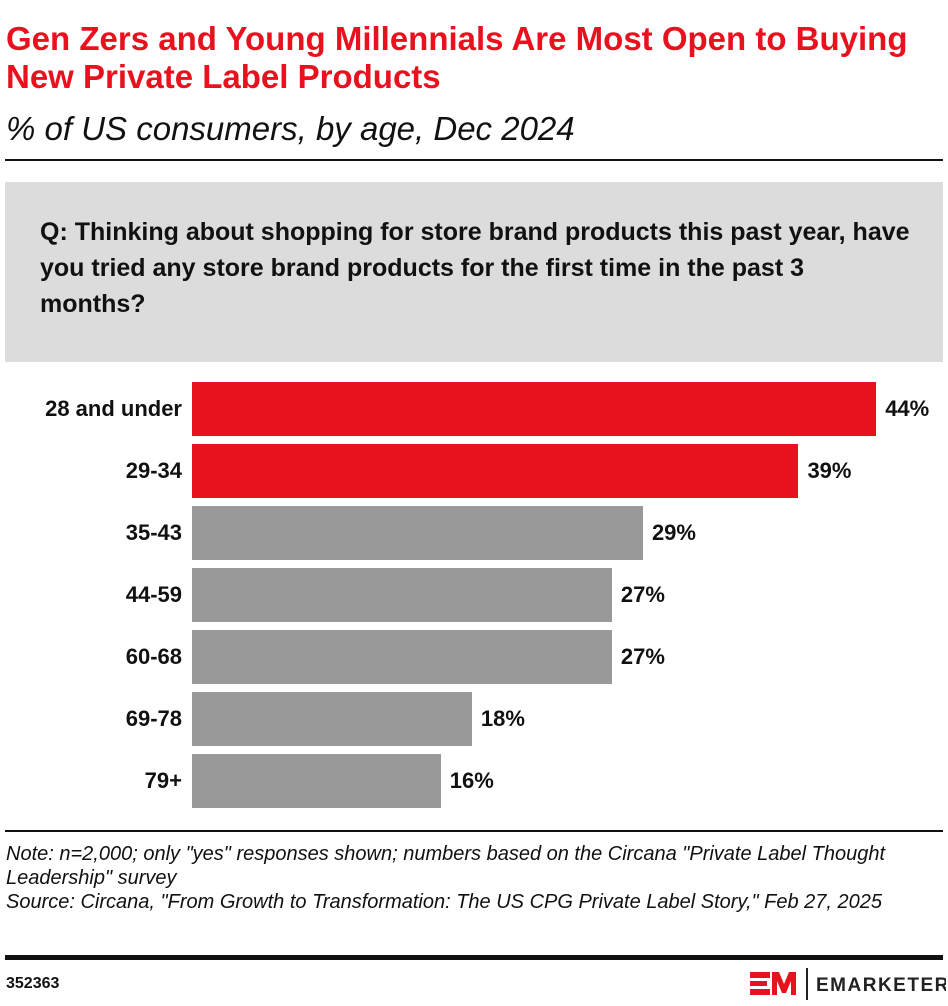  I want to click on category-label: 79+, so click(163, 780).